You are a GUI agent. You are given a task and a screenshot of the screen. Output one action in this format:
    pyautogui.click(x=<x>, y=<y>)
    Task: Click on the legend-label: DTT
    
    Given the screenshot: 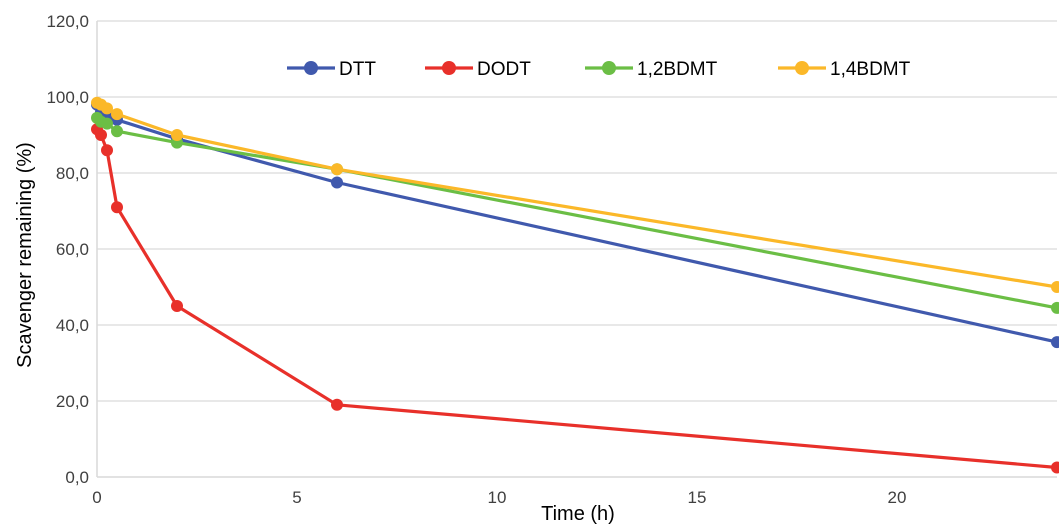 What is the action you would take?
    pyautogui.click(x=357, y=69)
    